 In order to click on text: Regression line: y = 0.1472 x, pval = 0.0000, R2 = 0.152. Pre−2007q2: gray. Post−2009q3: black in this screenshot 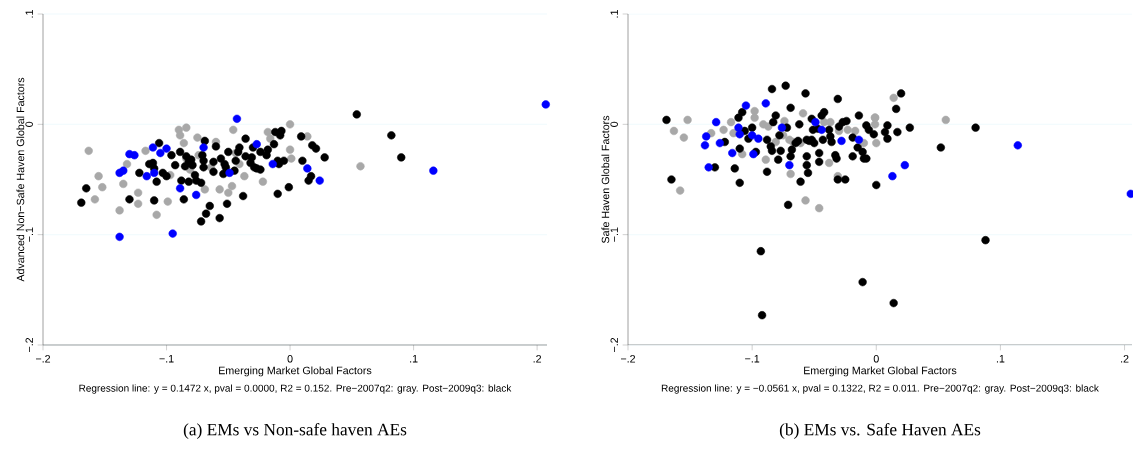, I will do `click(295, 389)`.